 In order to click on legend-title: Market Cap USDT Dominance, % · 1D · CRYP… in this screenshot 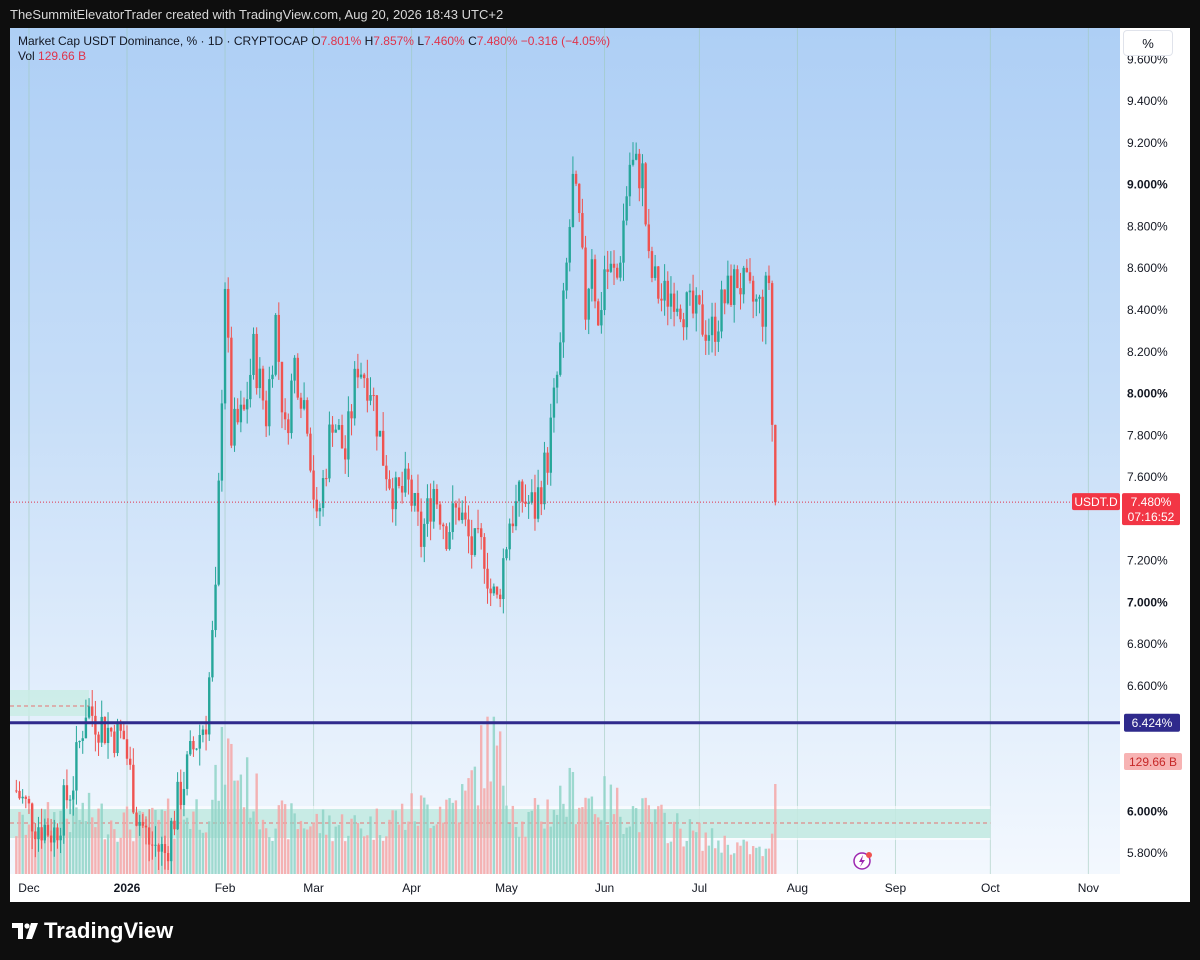, I will do `click(163, 41)`.